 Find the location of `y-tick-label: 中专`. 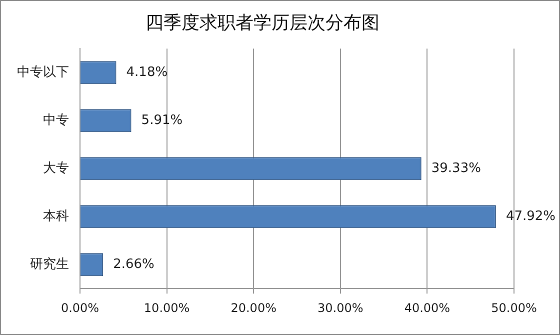

y-tick-label: 中专 is located at coordinates (56, 120).